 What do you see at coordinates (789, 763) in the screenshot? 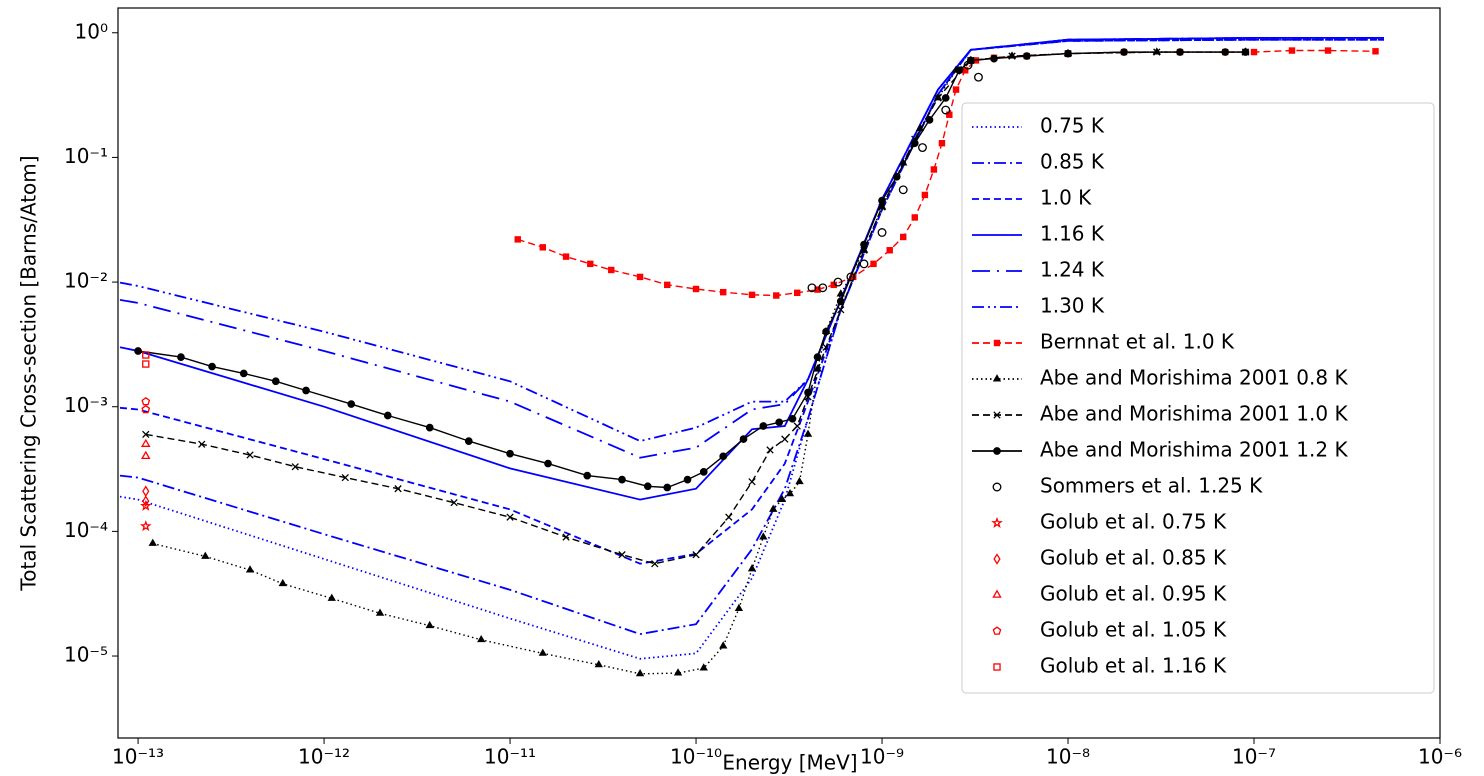
I see `x-axis-label: Energy [MeV]` at bounding box center [789, 763].